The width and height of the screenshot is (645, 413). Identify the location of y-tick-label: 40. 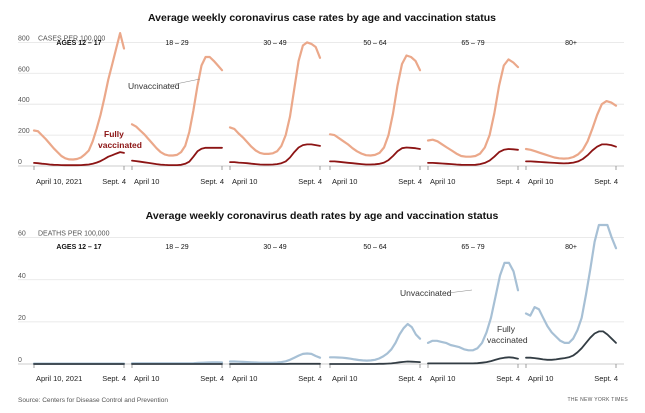
(22, 276).